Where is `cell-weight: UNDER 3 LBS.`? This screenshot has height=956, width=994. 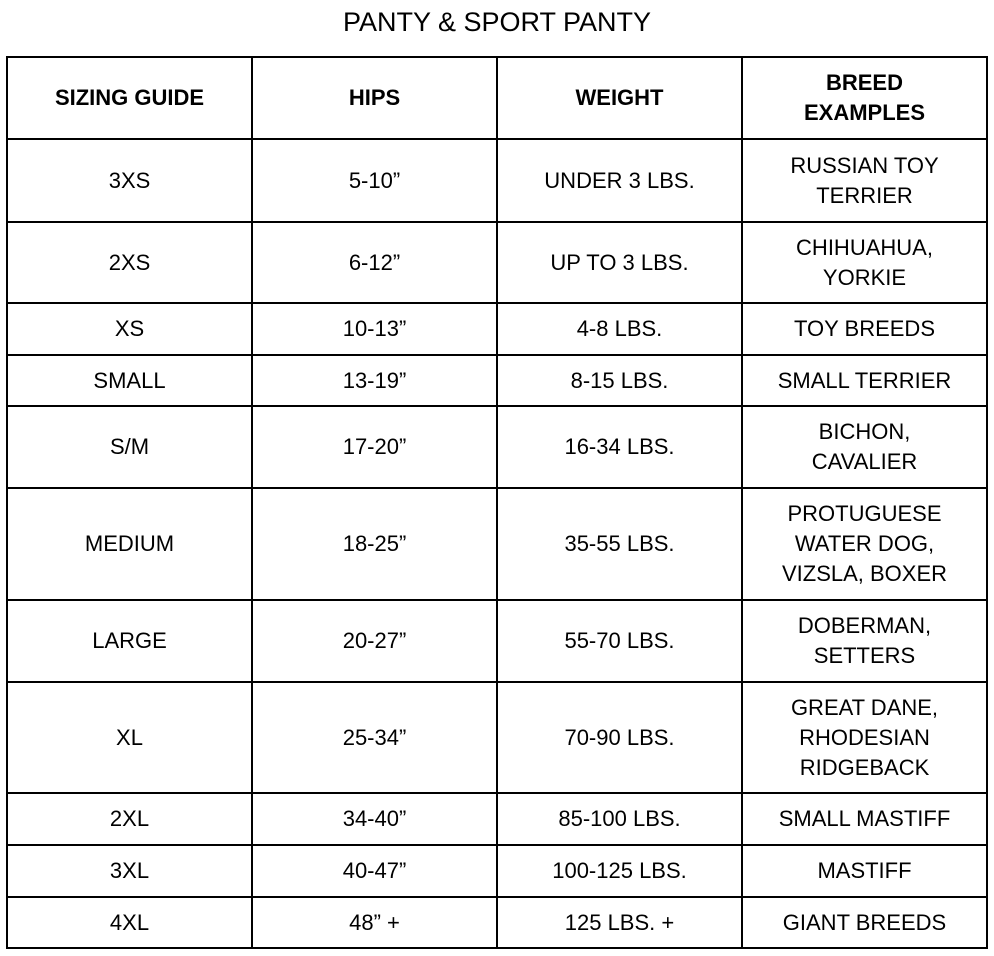 cell-weight: UNDER 3 LBS. is located at coordinates (619, 180).